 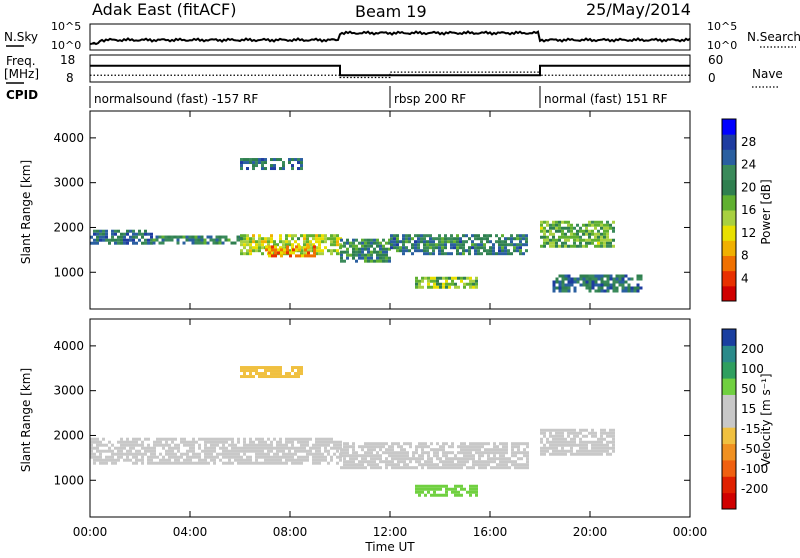 I want to click on range-tick-label: 2000, so click(x=68, y=227).